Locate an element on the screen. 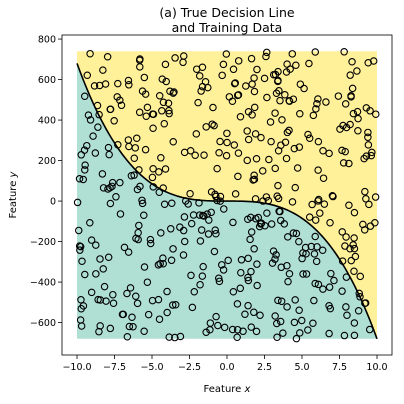 The height and width of the screenshot is (404, 404). x-tick-label: −5.0 is located at coordinates (151, 367).